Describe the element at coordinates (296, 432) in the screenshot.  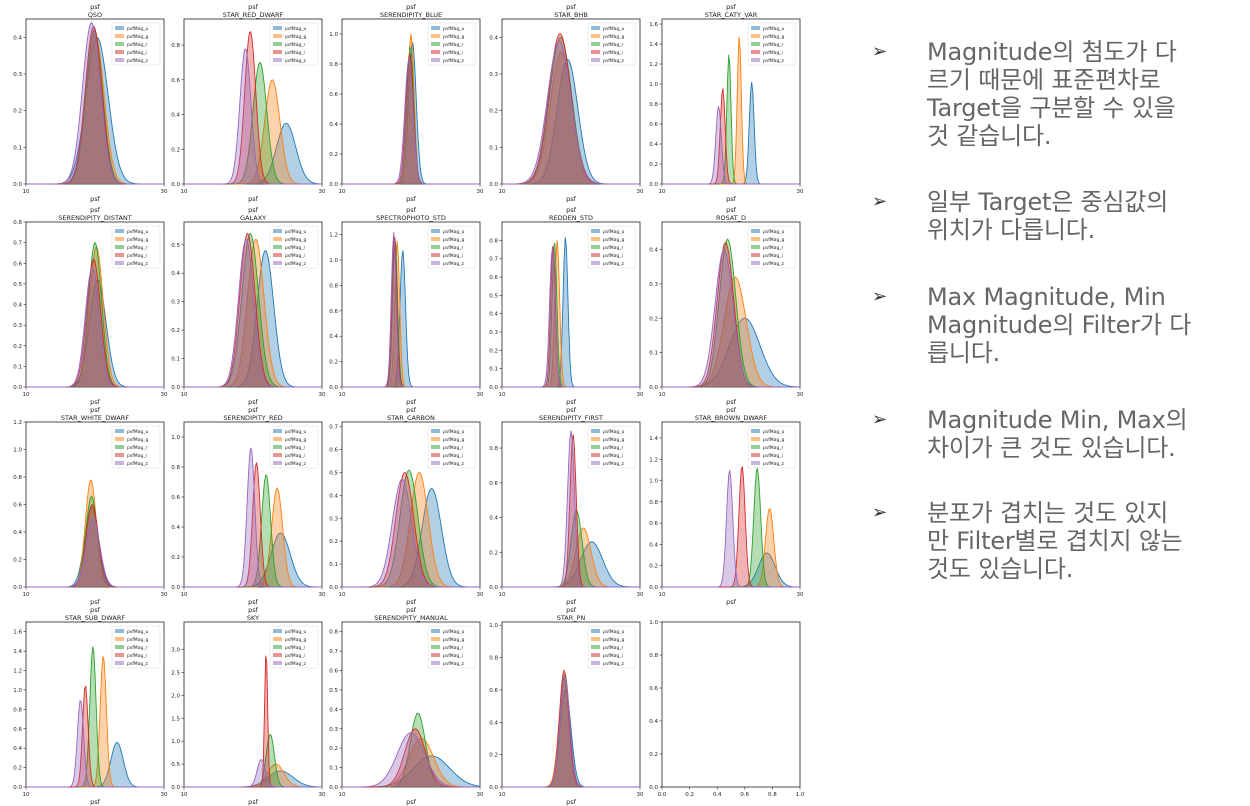
I see `legend-label: psfMag_u` at that location.